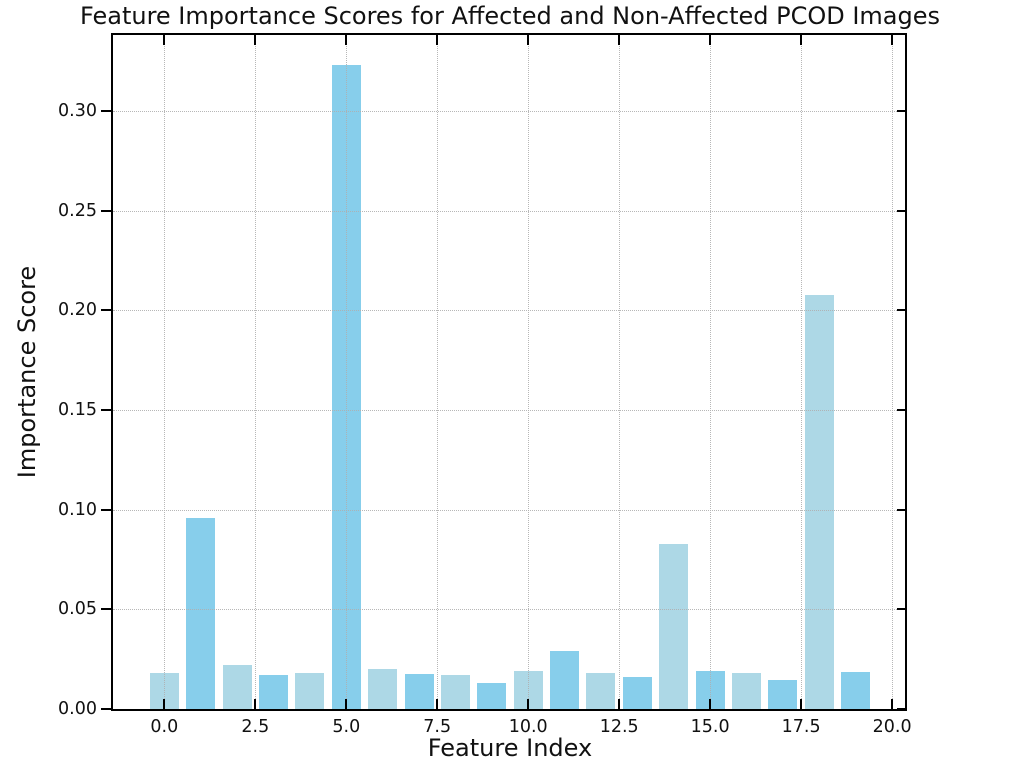 This screenshot has width=1020, height=765. What do you see at coordinates (255, 727) in the screenshot?
I see `x-tick-label: 2.5` at bounding box center [255, 727].